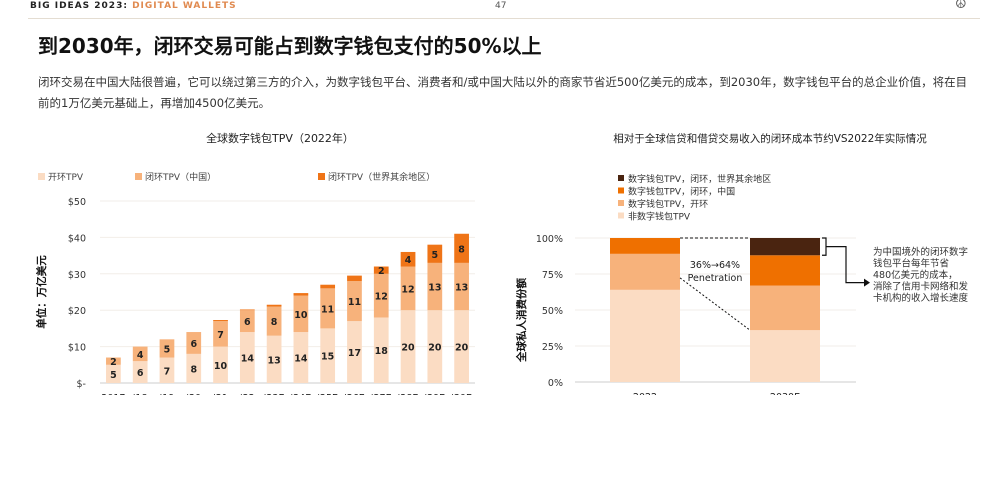 This screenshot has width=1000, height=503. I want to click on header-series: BIG IDEAS 2023: DIGITAL WALLETS, so click(133, 6).